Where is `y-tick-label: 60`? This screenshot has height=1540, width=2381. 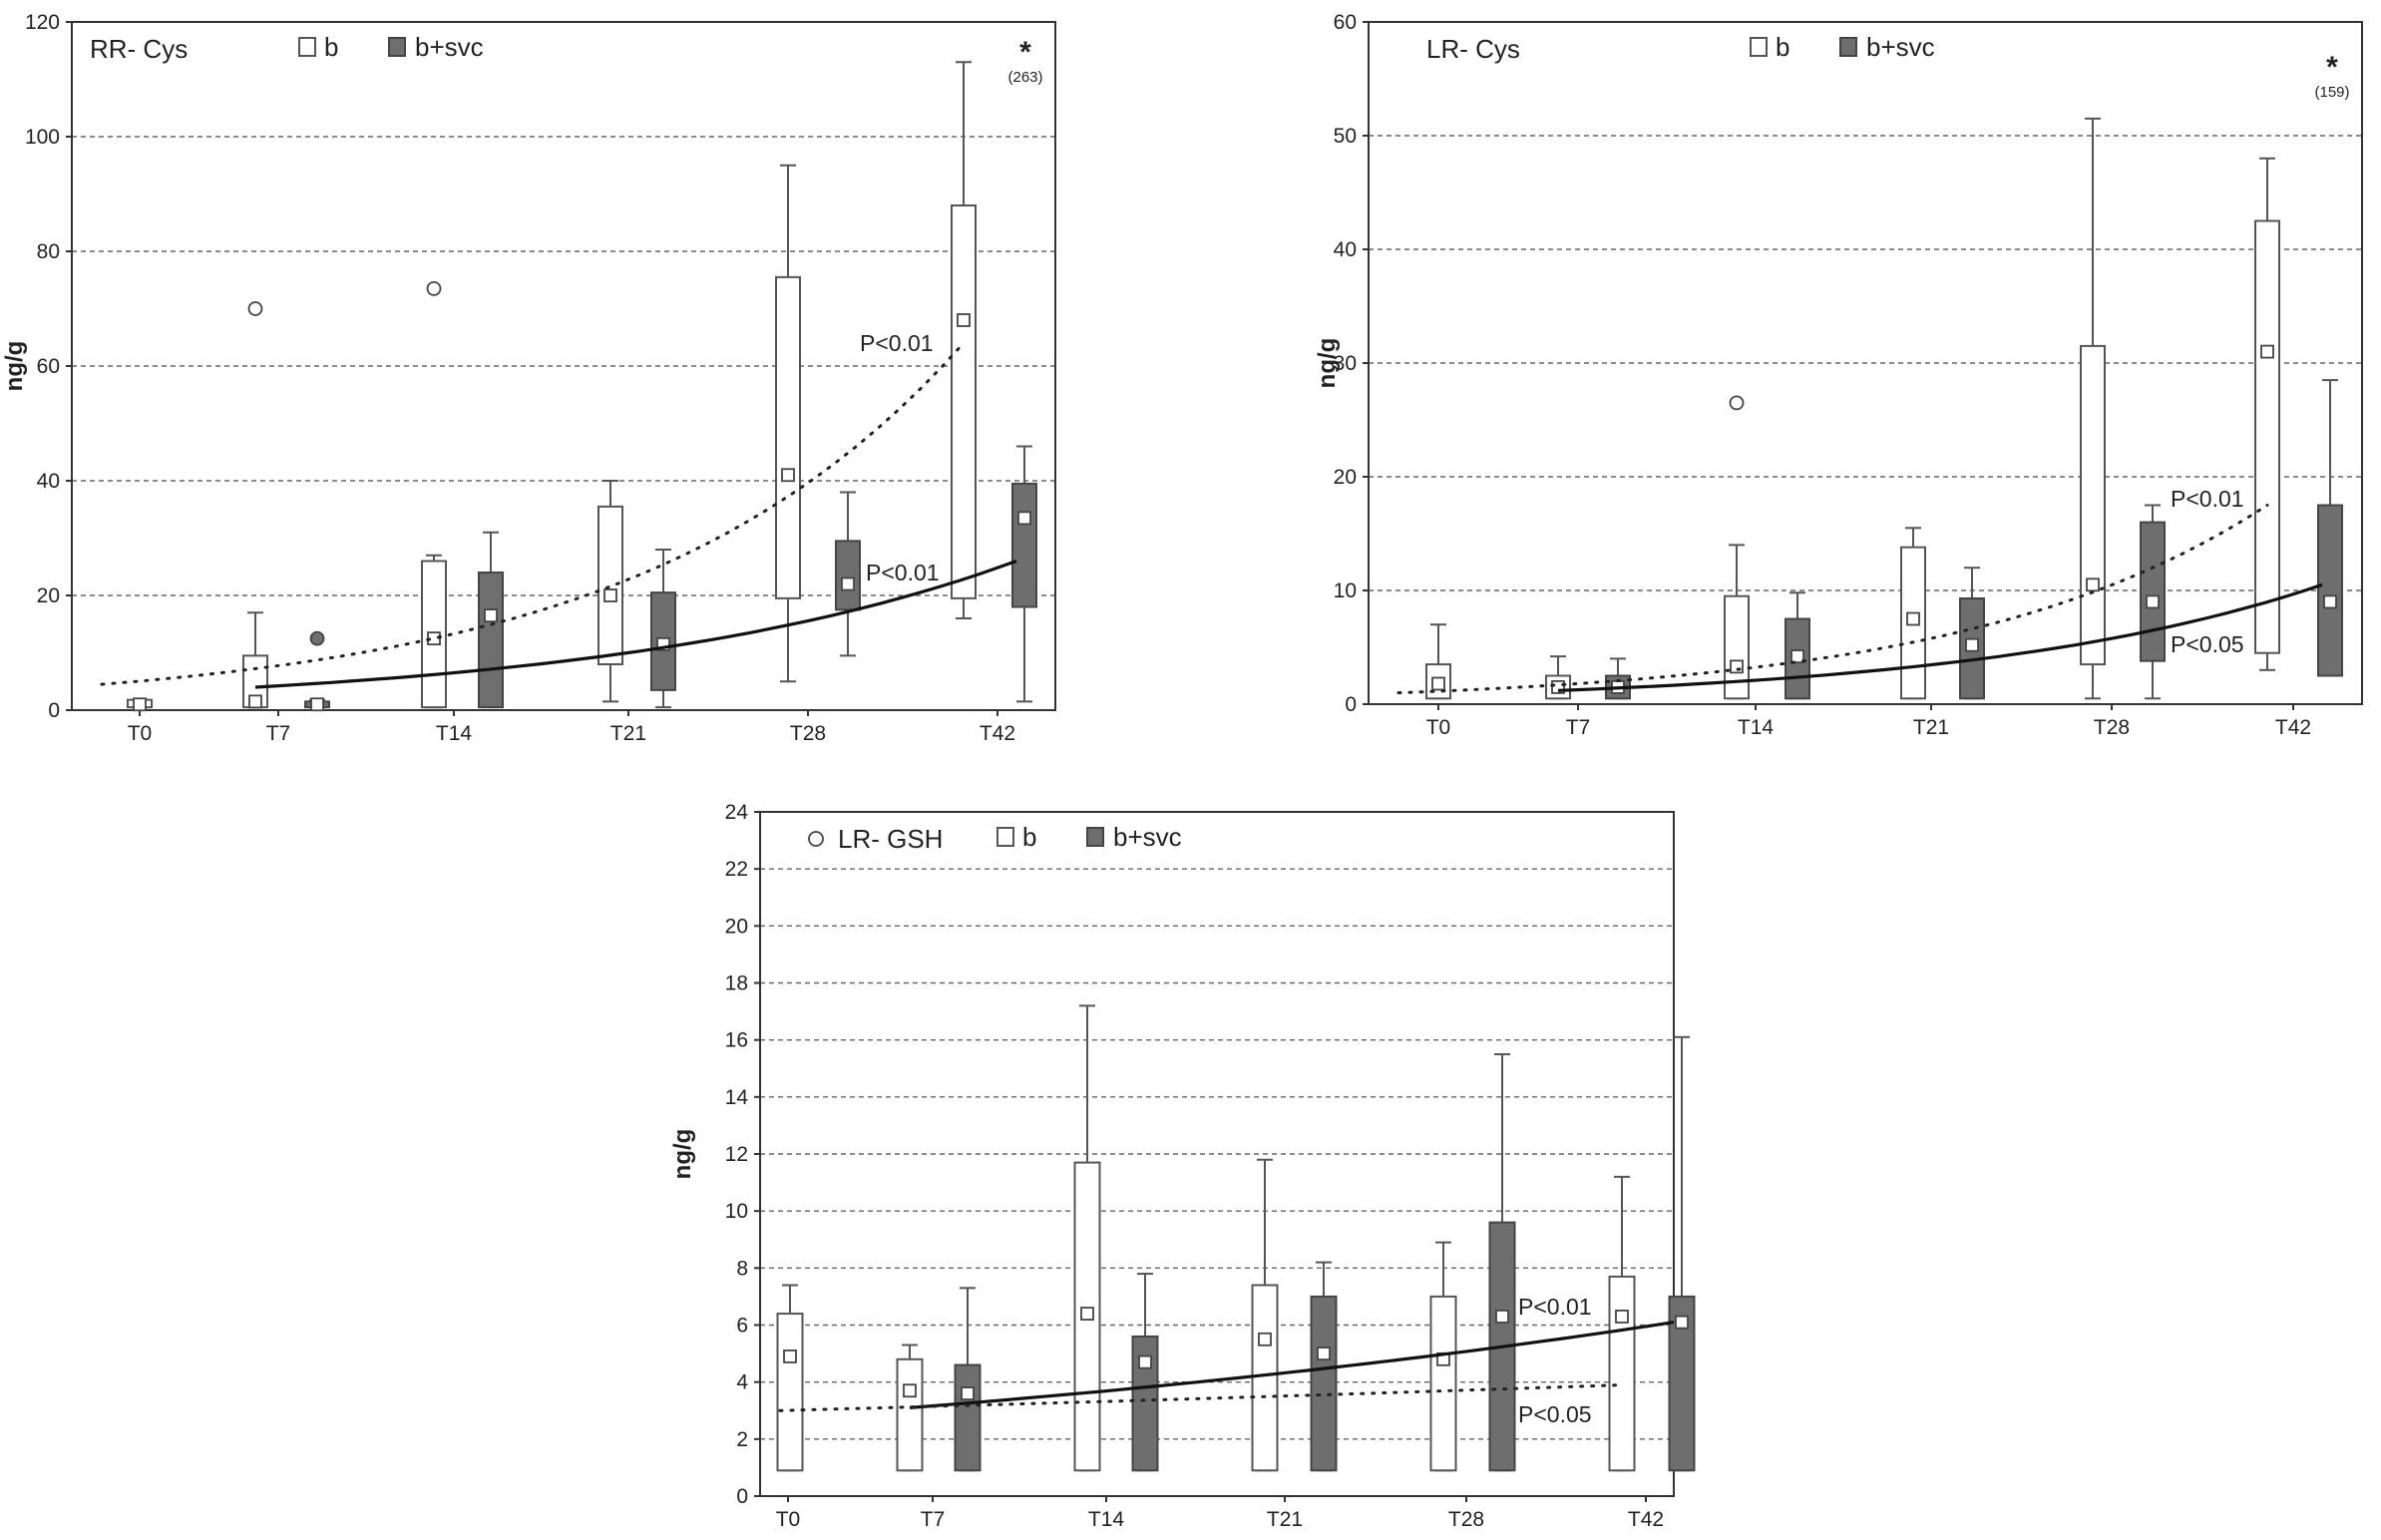
y-tick-label: 60 is located at coordinates (1345, 22).